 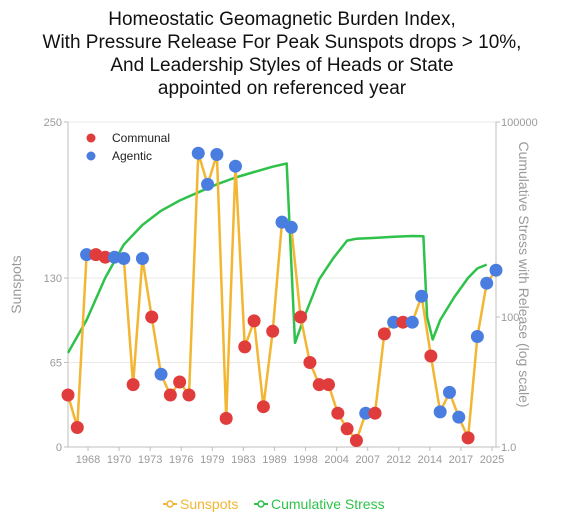 I want to click on x-tick-label: 2014, so click(x=430, y=460).